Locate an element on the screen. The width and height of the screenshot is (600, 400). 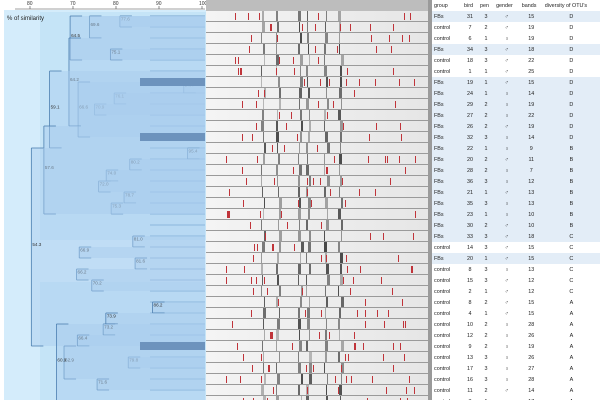
table-row: FBs 30 2 ♂ 10 B is located at coordinates (516, 225).